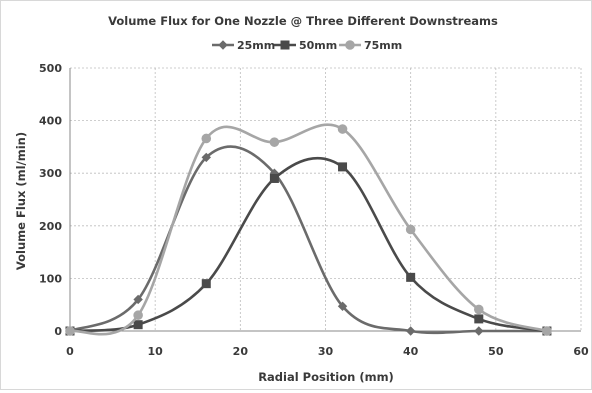  I want to click on y-tick-label: 500, so click(50, 68).